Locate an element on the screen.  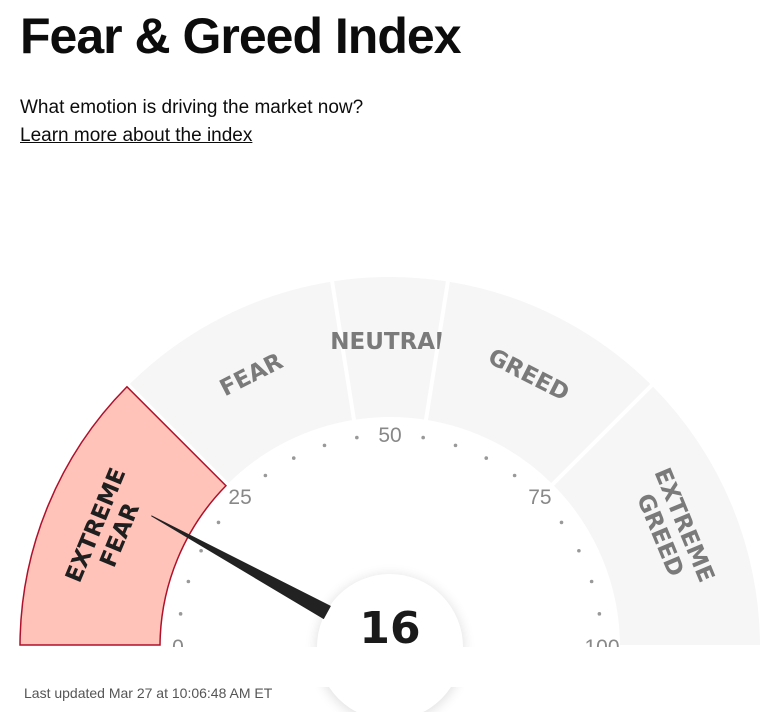
zone-extreme-greed is located at coordinates (657, 515).